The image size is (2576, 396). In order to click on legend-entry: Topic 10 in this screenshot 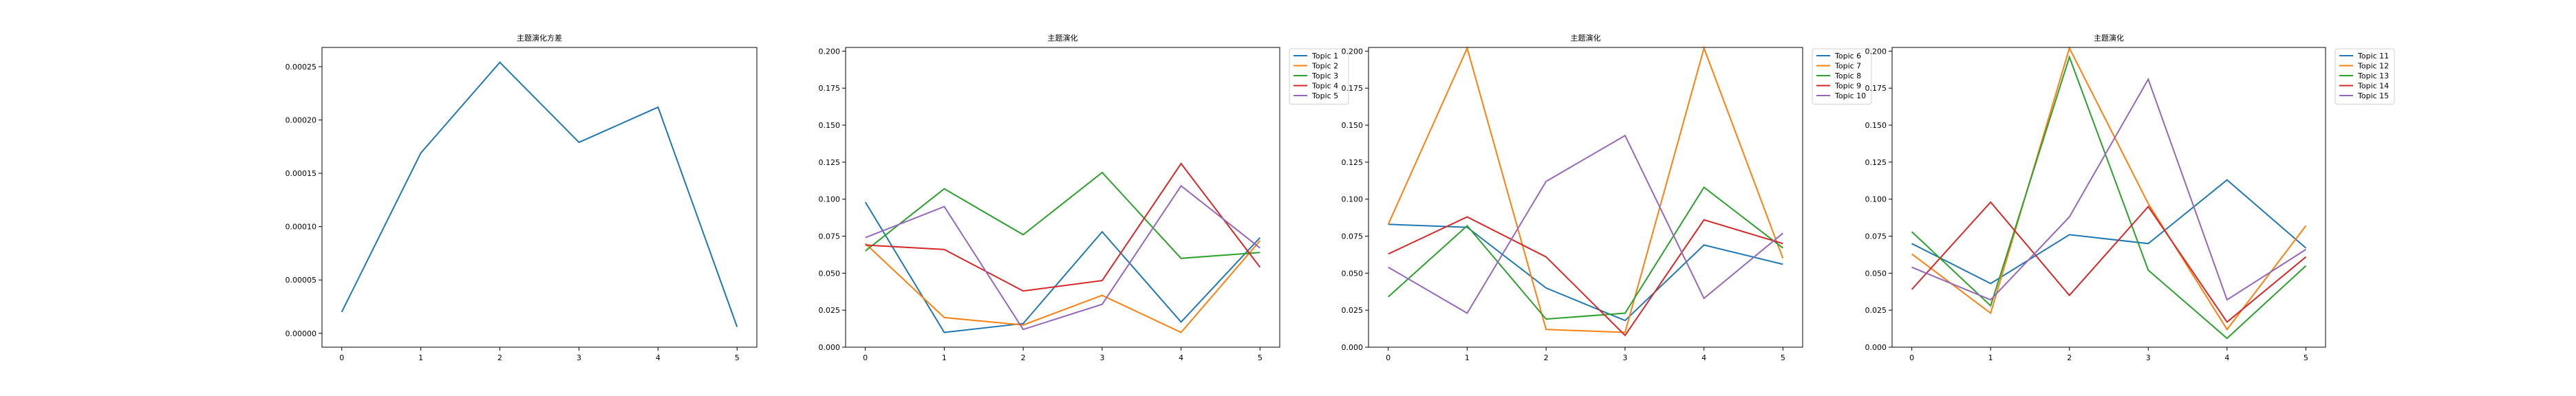, I will do `click(1850, 95)`.